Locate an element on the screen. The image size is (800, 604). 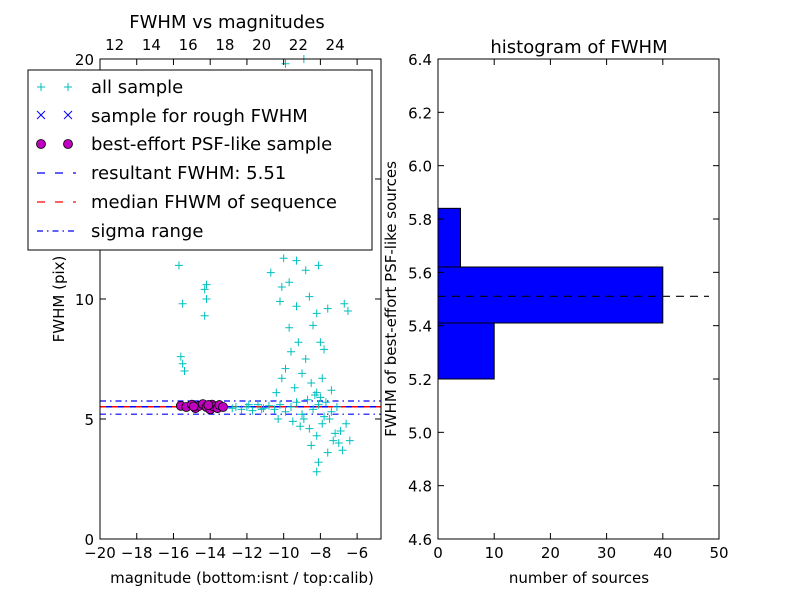
legend-label: median FHWM of sequence is located at coordinates (214, 202).